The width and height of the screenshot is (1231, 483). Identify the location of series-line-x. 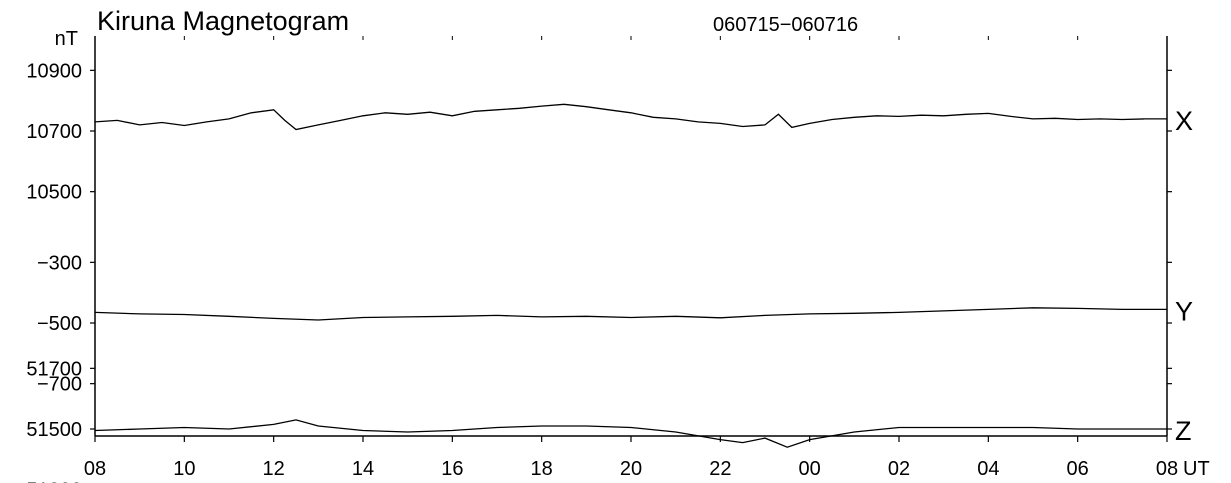
(630, 117).